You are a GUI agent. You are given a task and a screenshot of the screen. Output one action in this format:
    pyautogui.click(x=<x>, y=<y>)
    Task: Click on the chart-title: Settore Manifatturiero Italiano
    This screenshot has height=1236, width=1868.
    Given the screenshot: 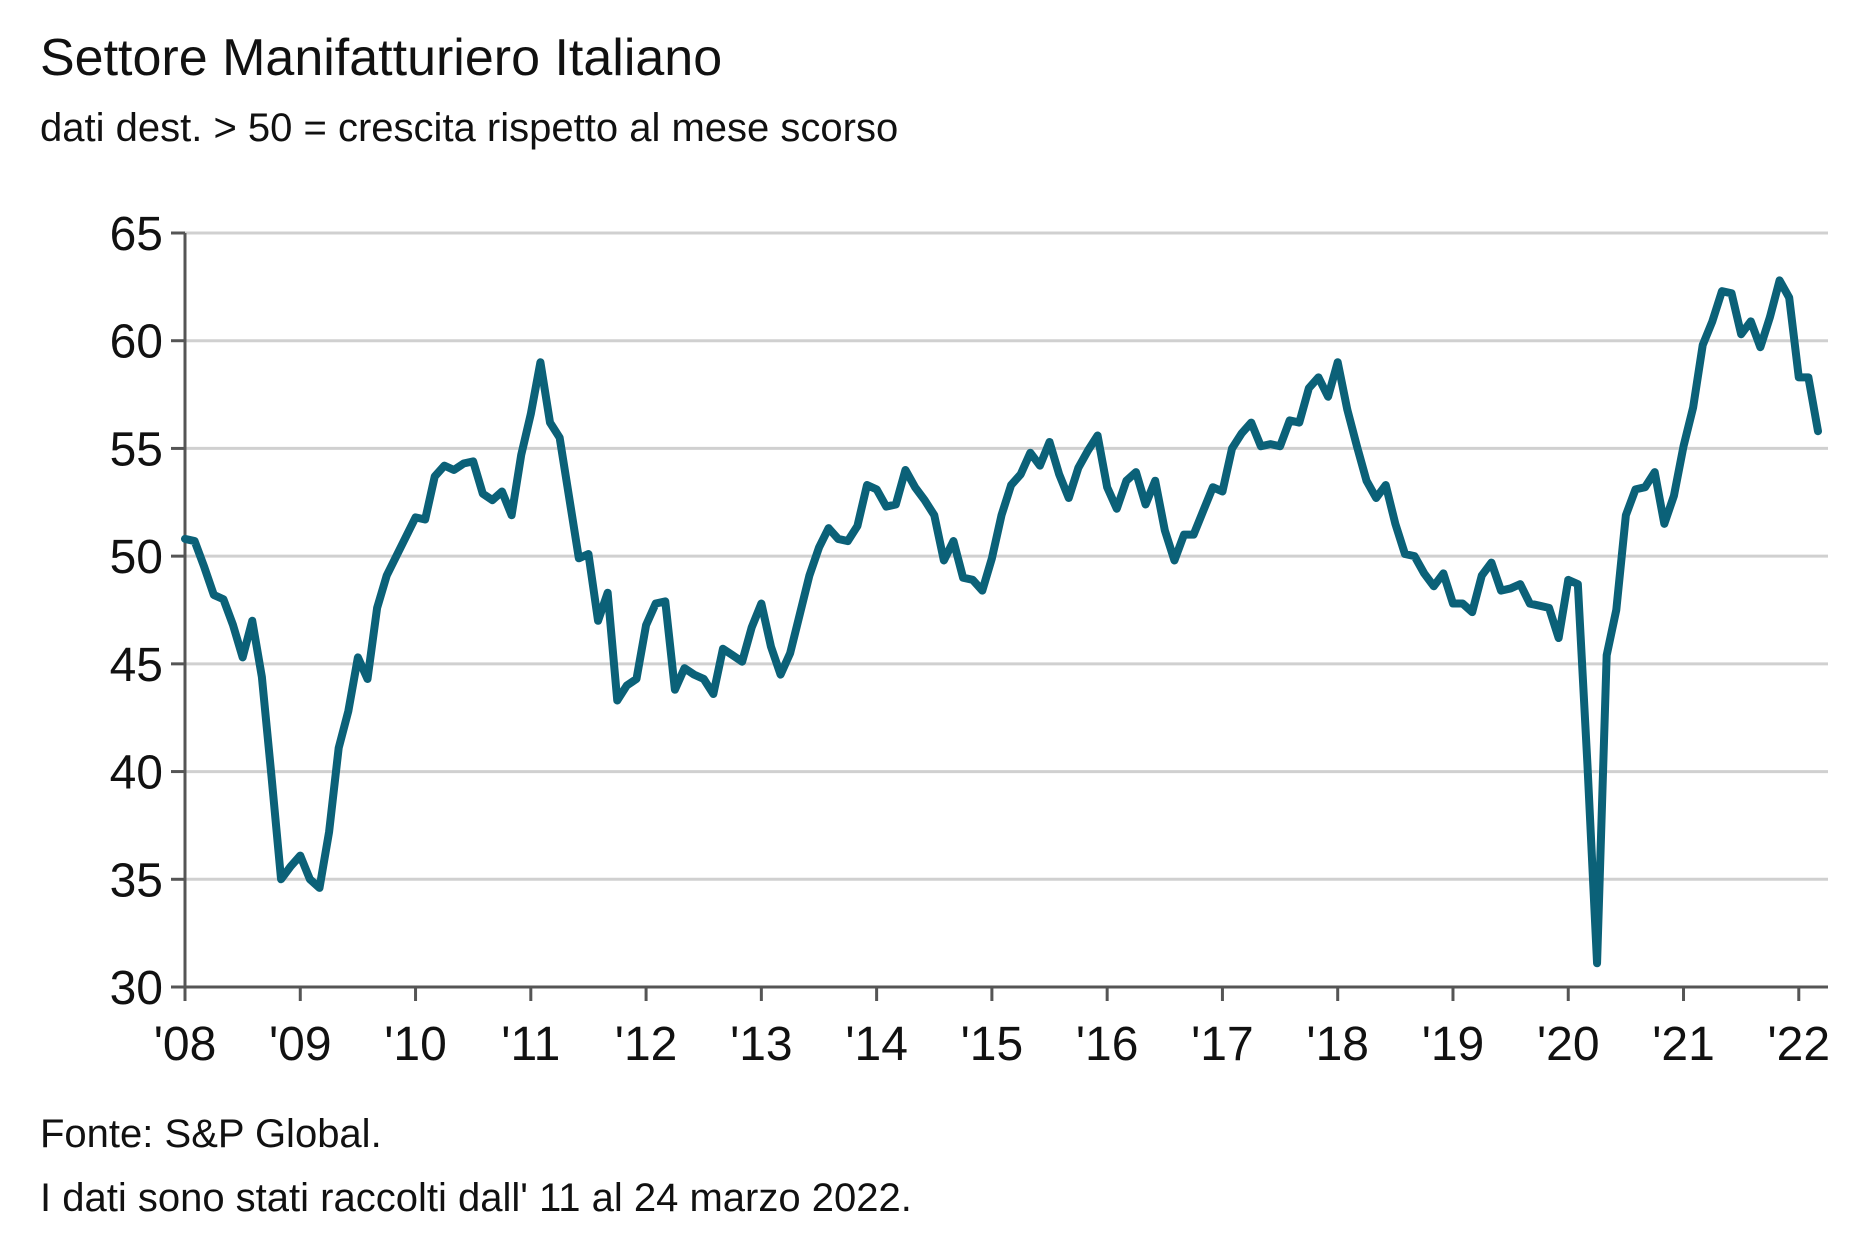 What is the action you would take?
    pyautogui.click(x=381, y=58)
    